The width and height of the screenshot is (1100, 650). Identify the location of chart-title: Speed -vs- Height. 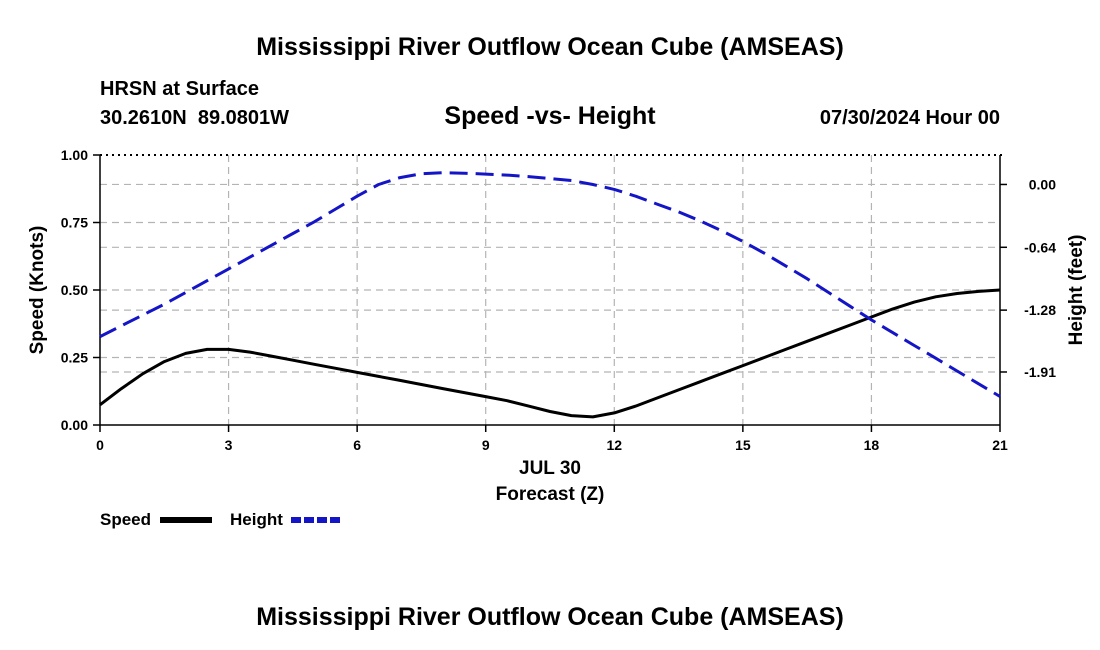
(550, 116).